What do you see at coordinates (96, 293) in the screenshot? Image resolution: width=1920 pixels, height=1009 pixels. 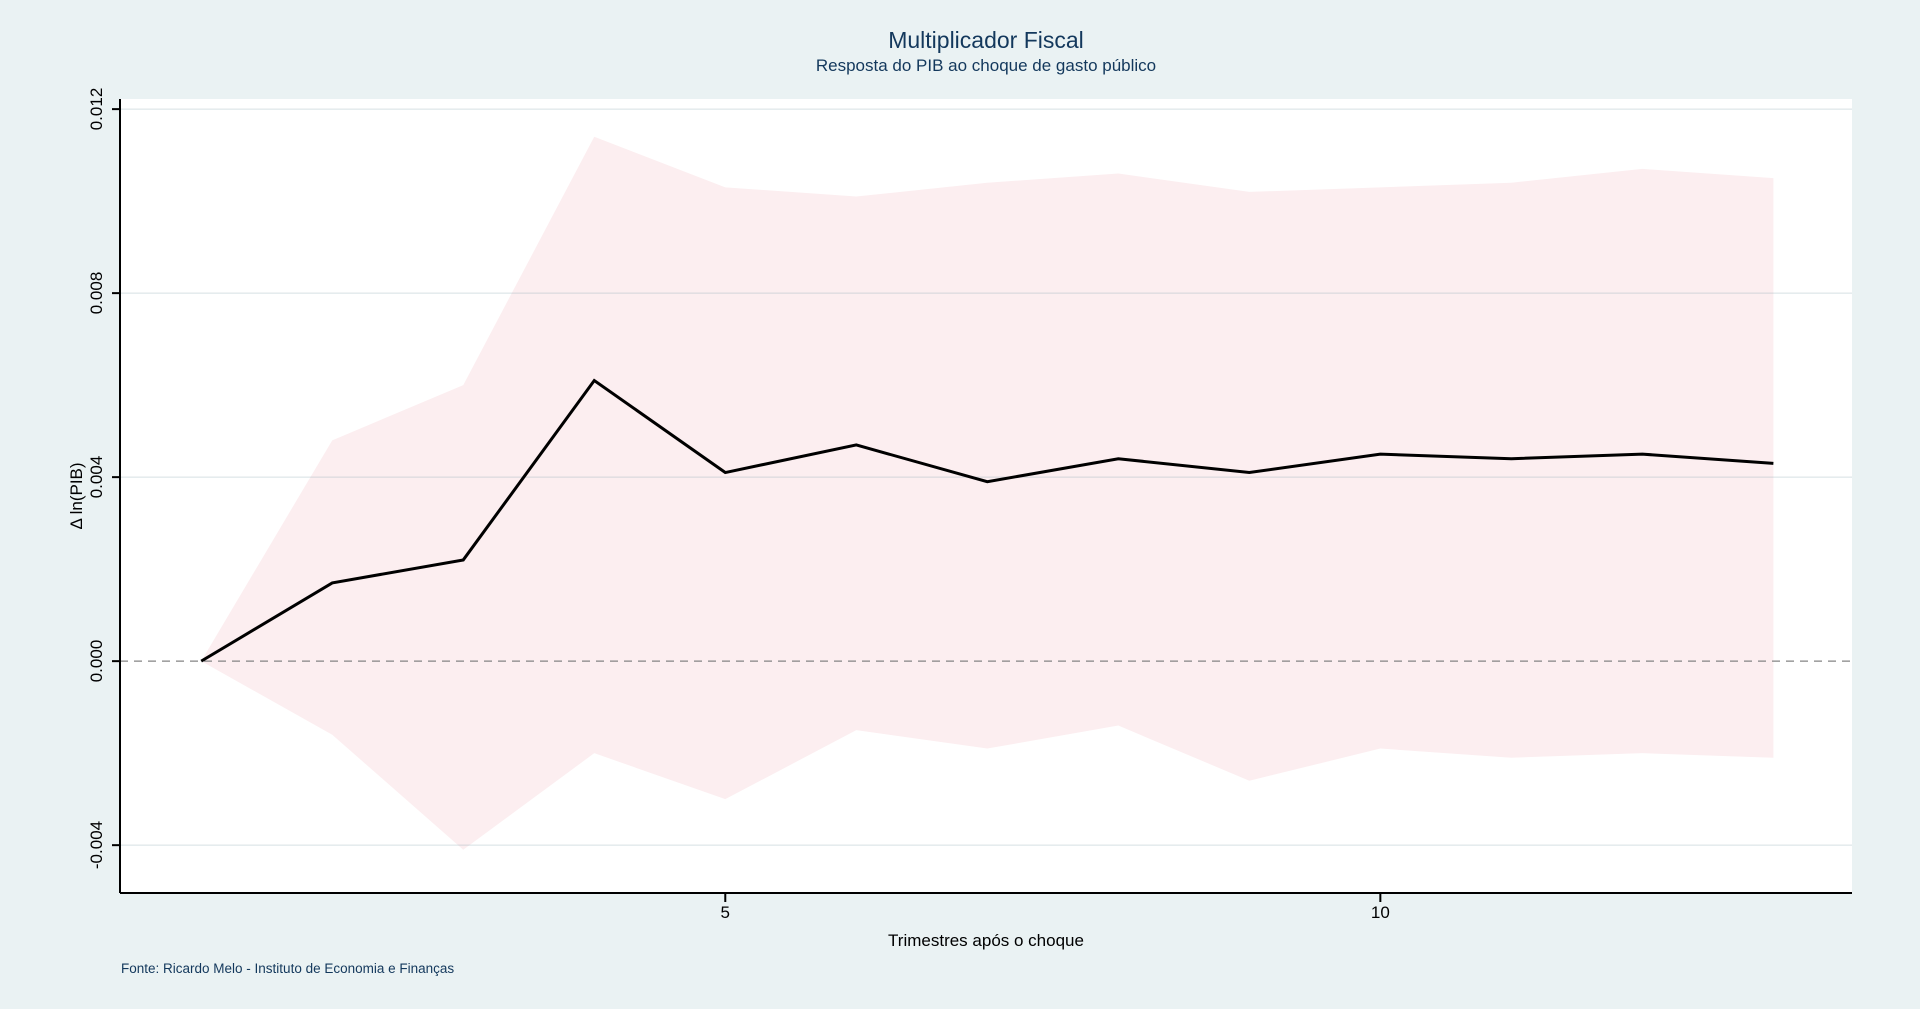 I see `y-tick-label-0008: 0.008` at bounding box center [96, 293].